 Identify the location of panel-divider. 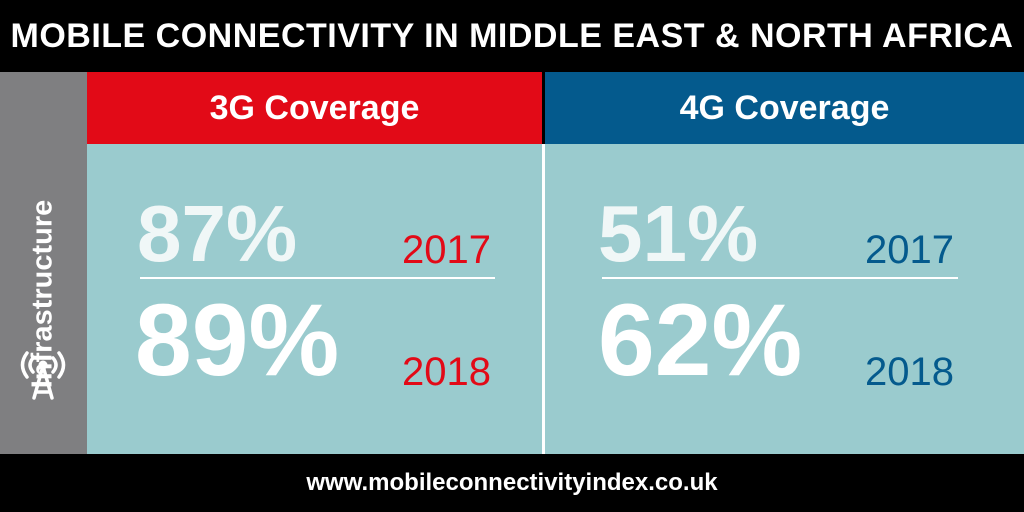
(543, 299).